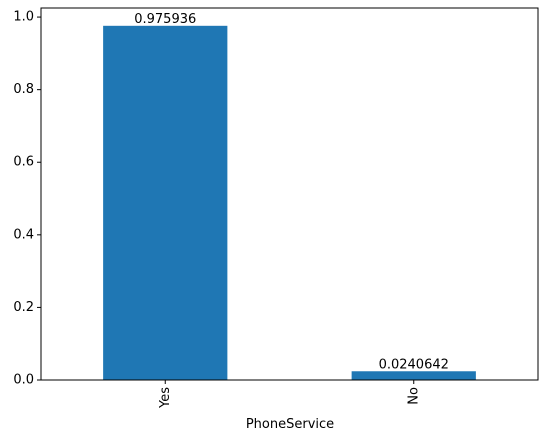 The width and height of the screenshot is (547, 441). Describe the element at coordinates (165, 398) in the screenshot. I see `x-tick-label-yes: Yes` at that location.